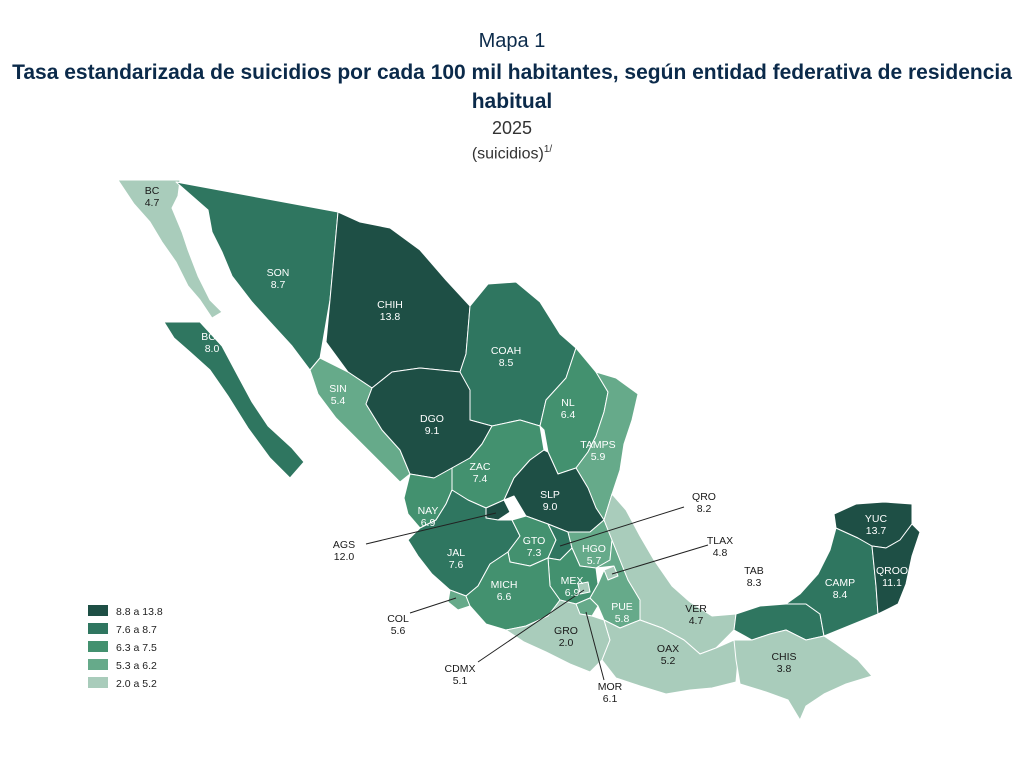 This screenshot has width=1024, height=768. I want to click on state-value-chis: 3.8, so click(784, 669).